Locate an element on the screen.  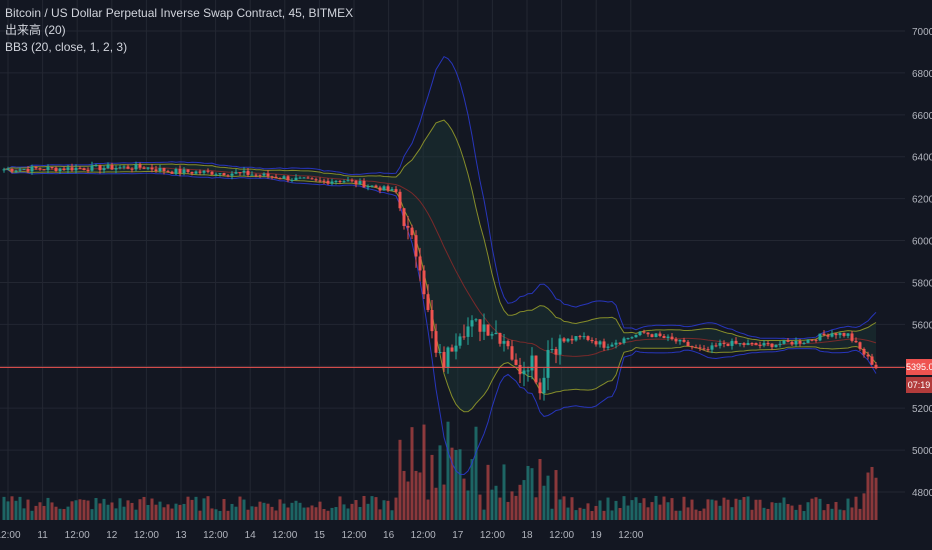
y-tick-label: 5000.0 is located at coordinates (922, 451).